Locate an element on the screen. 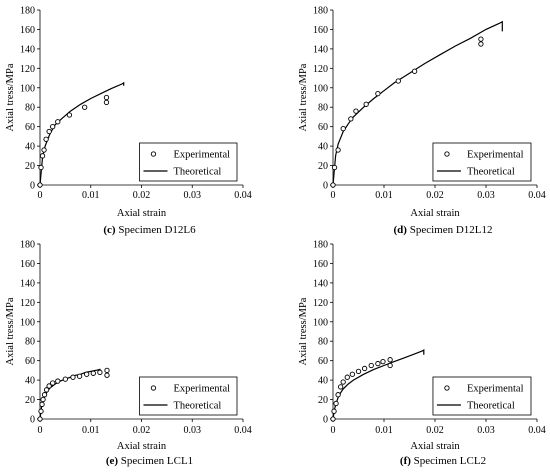 The width and height of the screenshot is (550, 474). y-tick-label: 0 is located at coordinates (325, 186).